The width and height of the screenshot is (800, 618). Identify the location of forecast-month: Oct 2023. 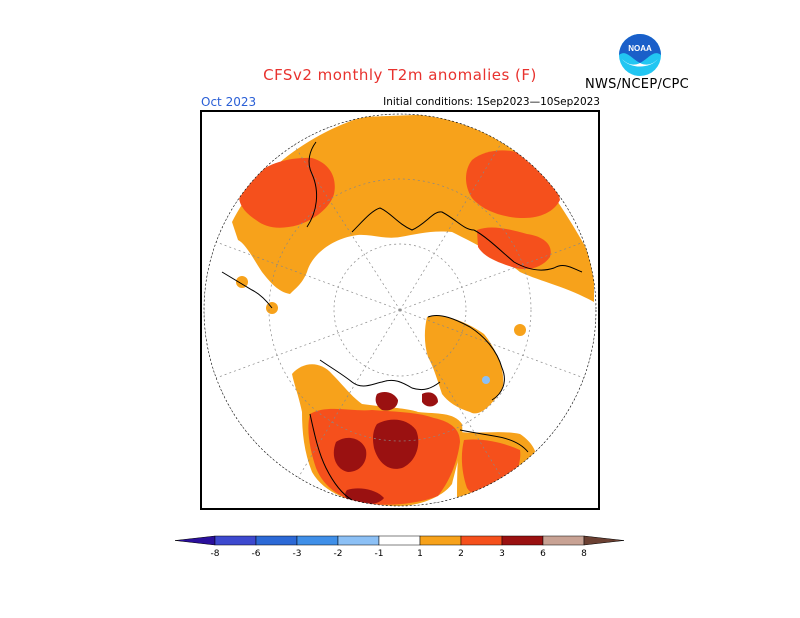
(229, 102).